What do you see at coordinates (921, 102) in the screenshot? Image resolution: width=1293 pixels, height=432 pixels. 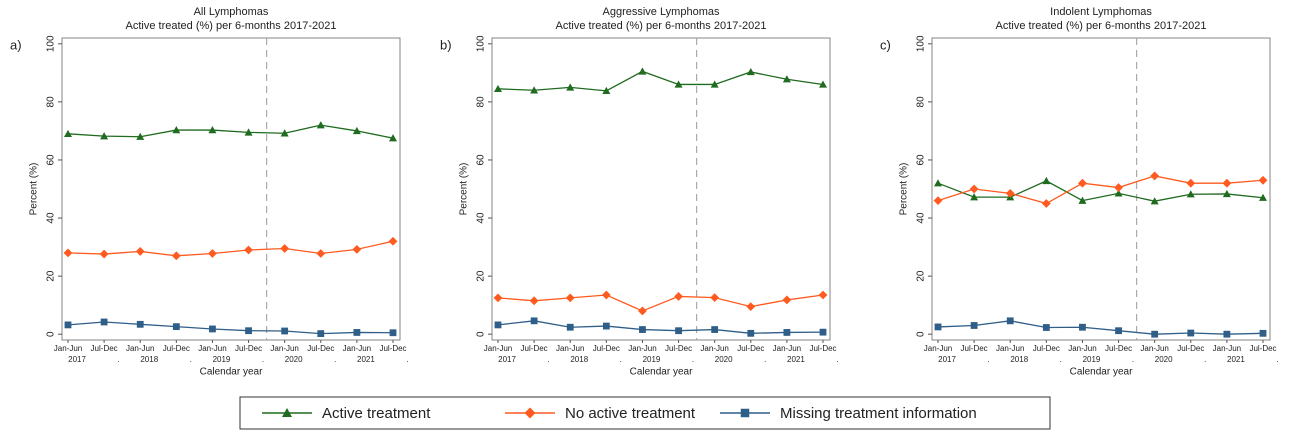 I see `y-tick-label: 80` at bounding box center [921, 102].